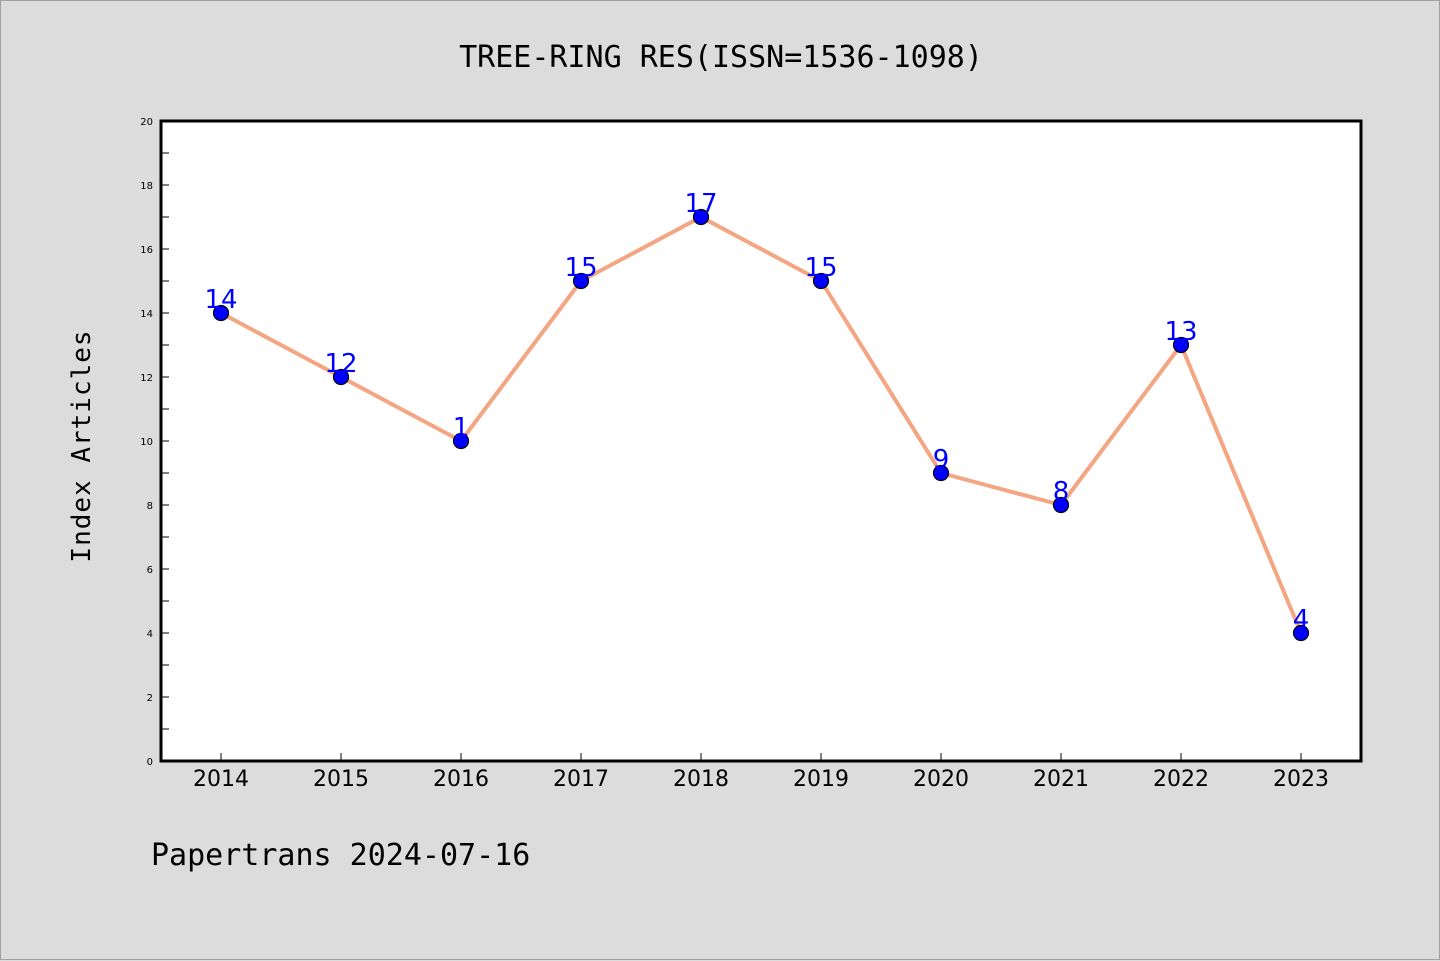 This screenshot has width=1440, height=961. Describe the element at coordinates (150, 570) in the screenshot. I see `y-tick-label: 6` at that location.